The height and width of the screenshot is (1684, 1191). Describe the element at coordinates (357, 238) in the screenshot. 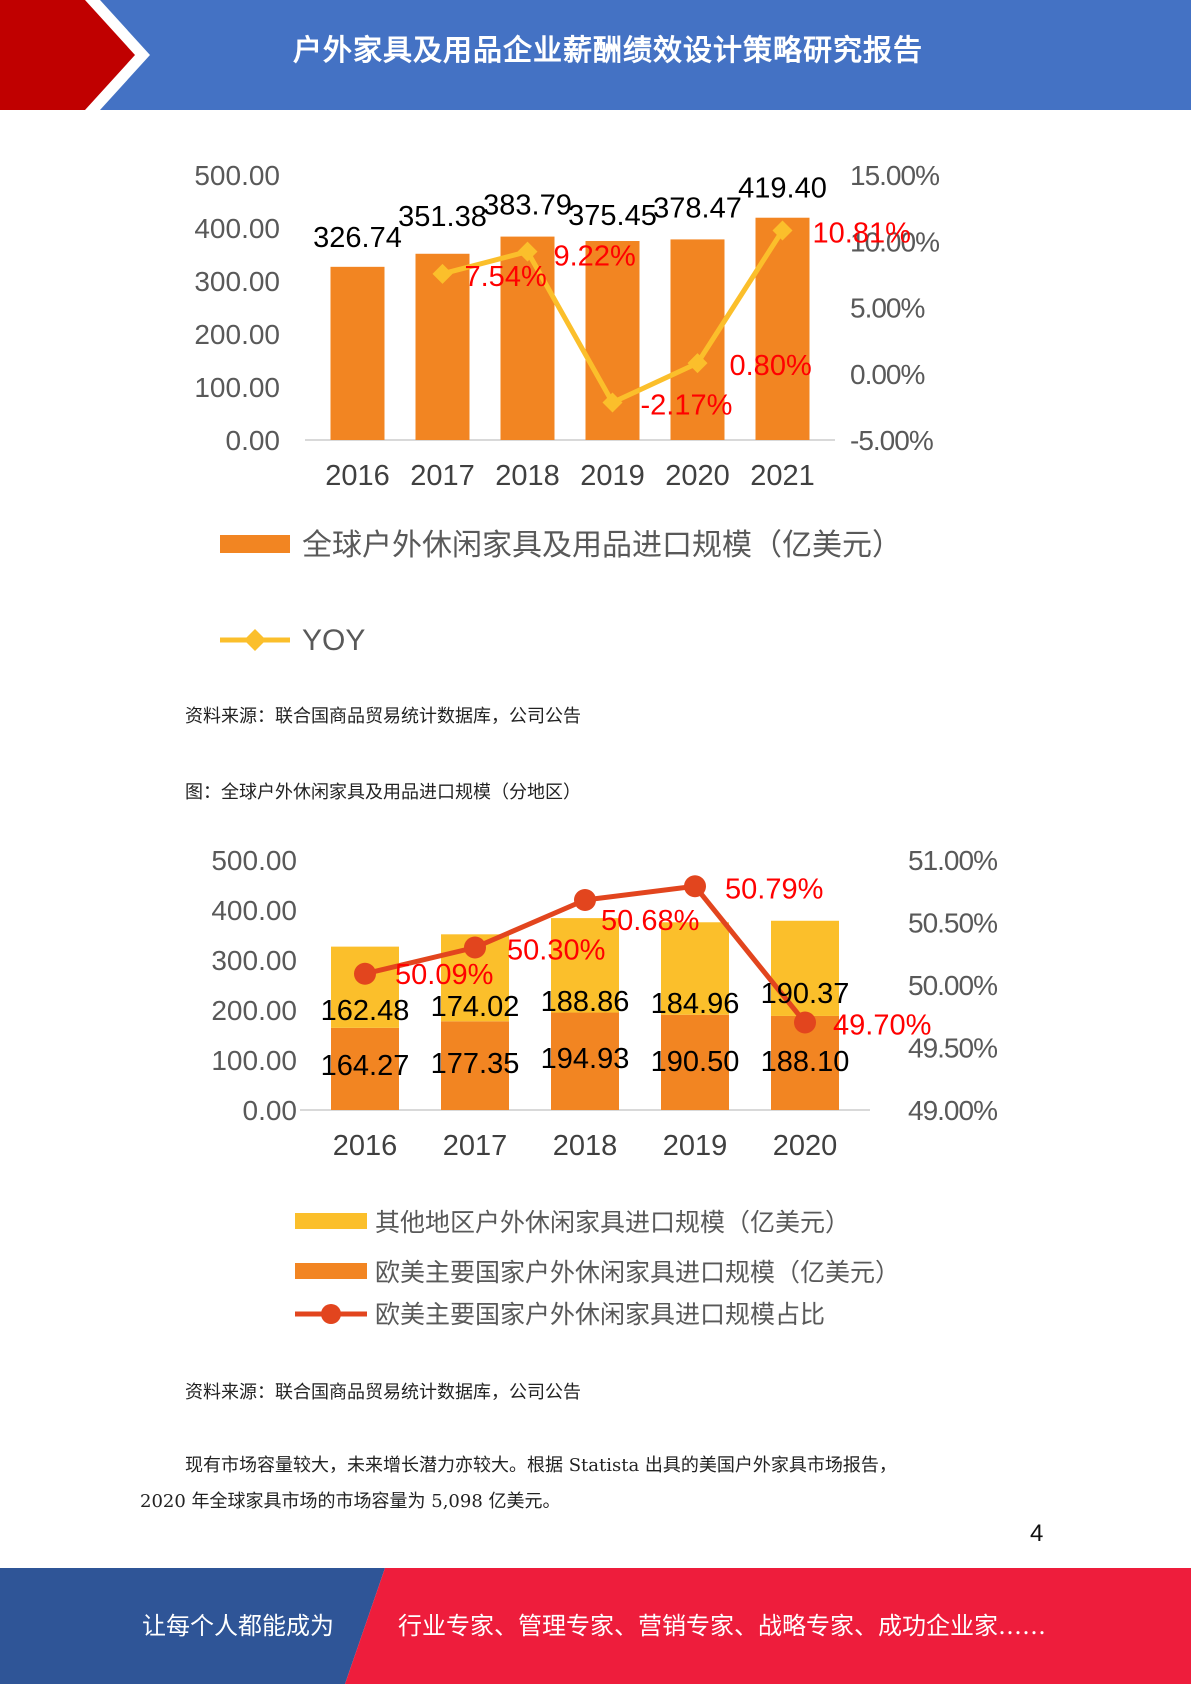

I see `bar-value-label: 326.74` at that location.